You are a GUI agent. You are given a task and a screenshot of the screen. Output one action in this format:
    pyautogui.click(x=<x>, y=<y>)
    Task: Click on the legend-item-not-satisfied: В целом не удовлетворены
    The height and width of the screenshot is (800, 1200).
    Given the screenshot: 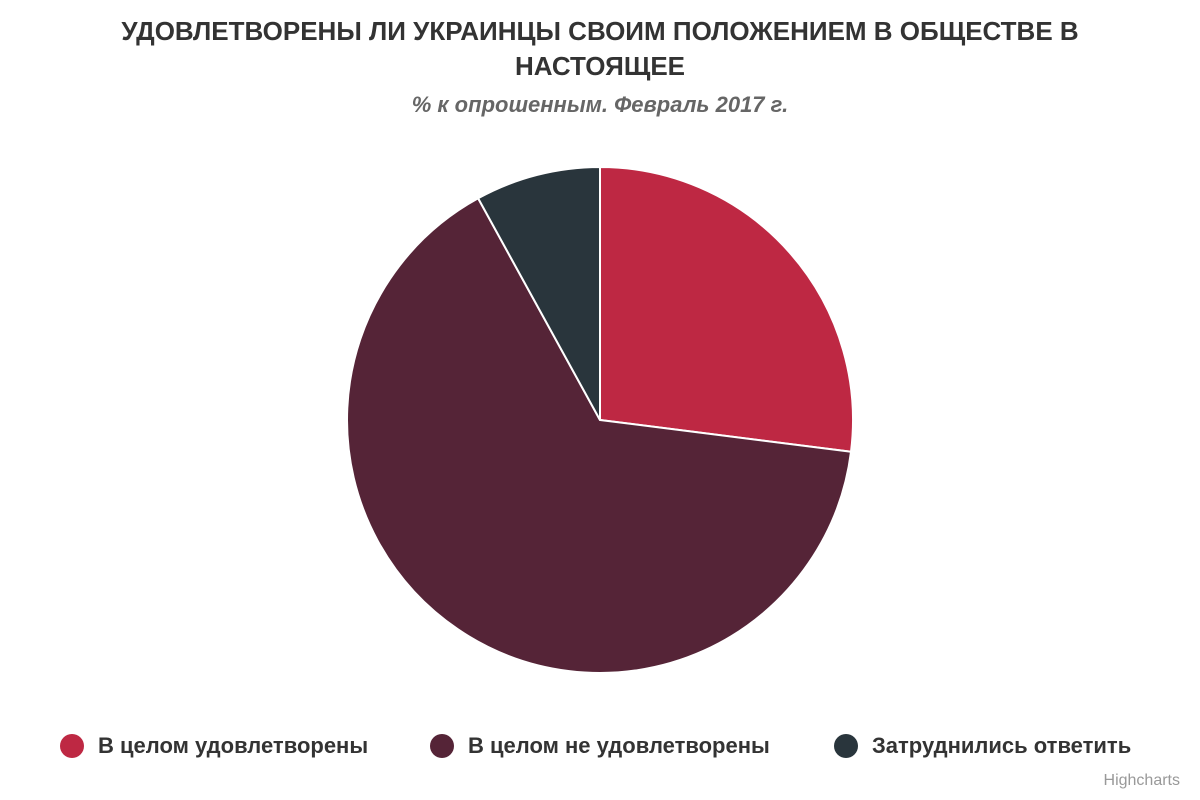 What is the action you would take?
    pyautogui.click(x=600, y=746)
    